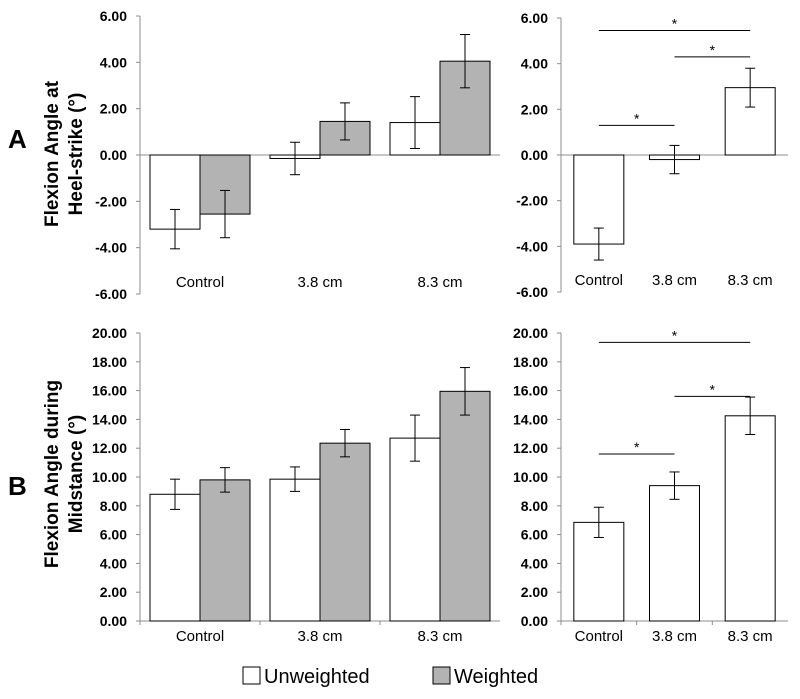 Image resolution: width=800 pixels, height=699 pixels. Describe the element at coordinates (317, 677) in the screenshot. I see `legend-label-unweighted: Unweighted` at that location.